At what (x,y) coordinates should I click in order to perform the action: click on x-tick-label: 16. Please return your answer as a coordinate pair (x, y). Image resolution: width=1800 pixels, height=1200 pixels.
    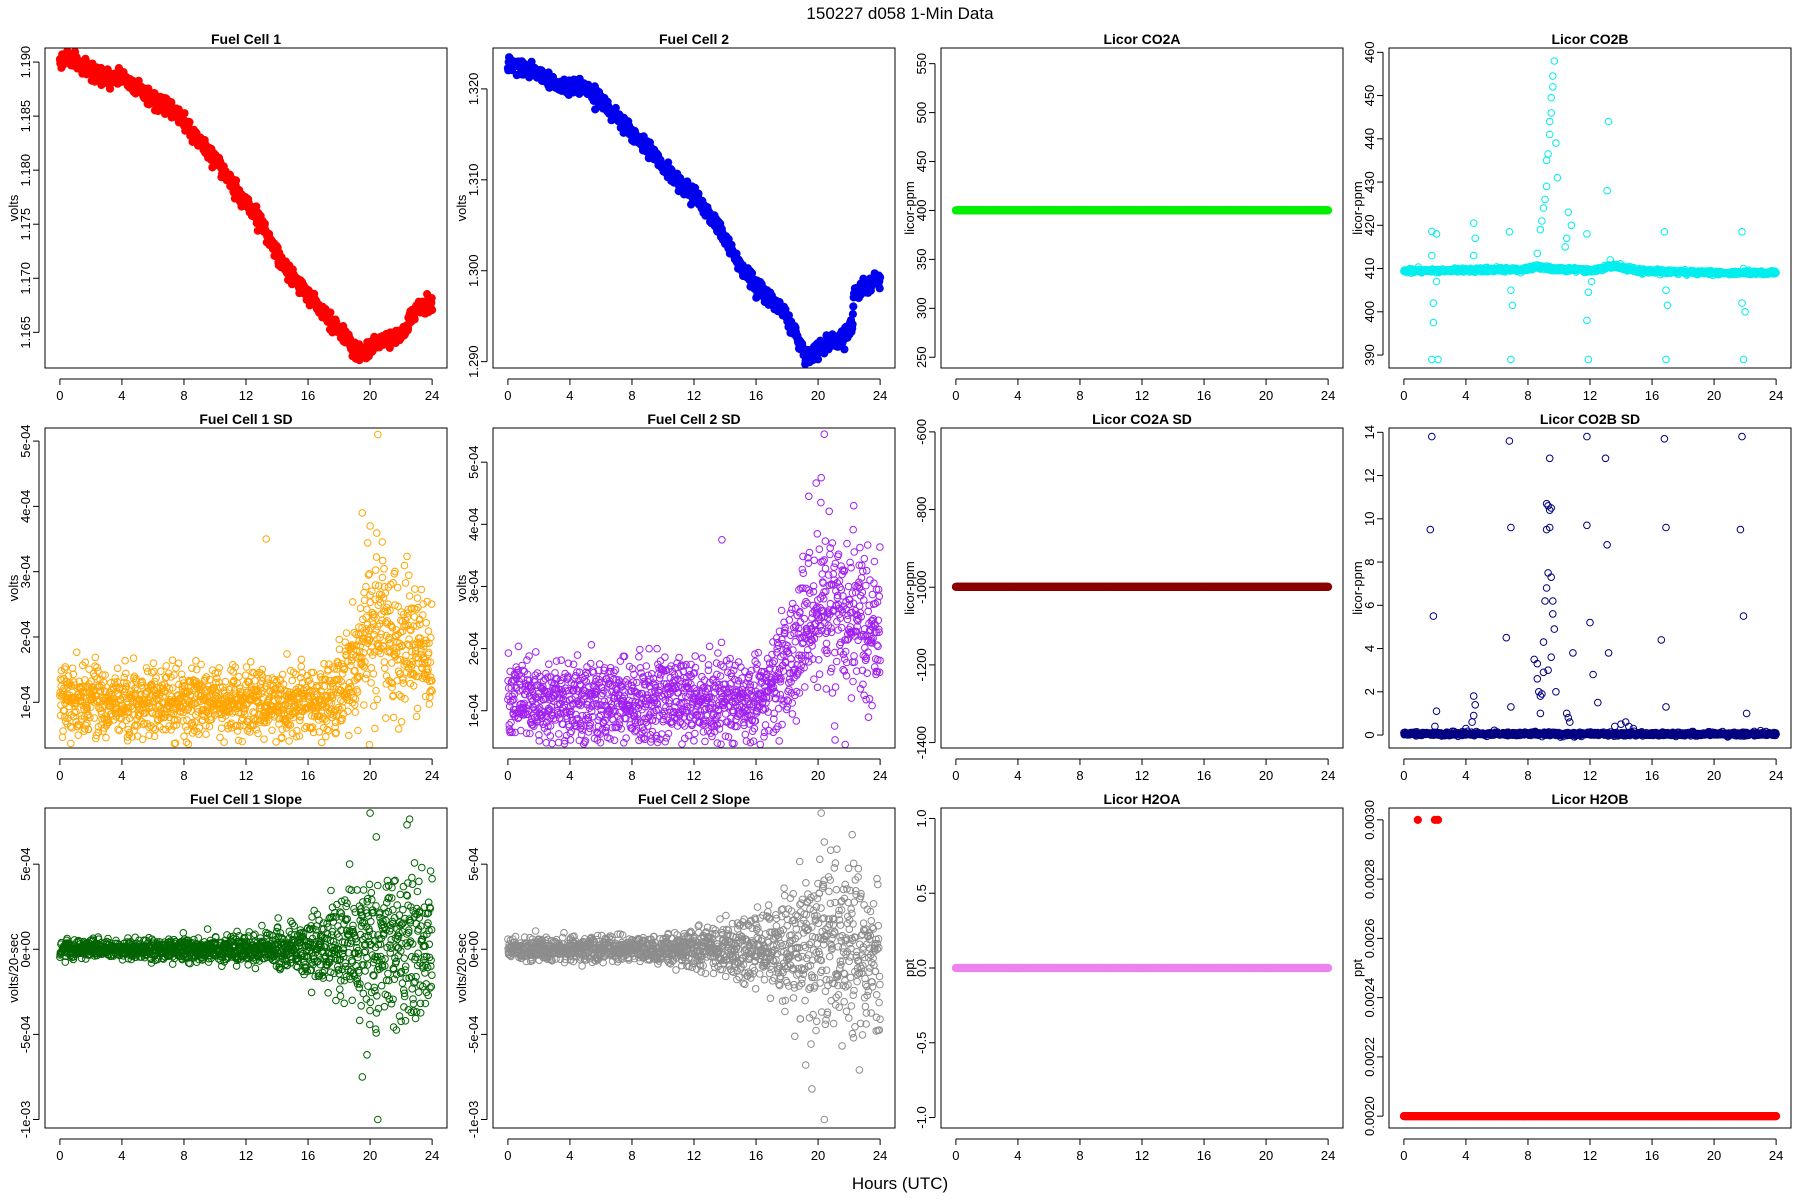
    Looking at the image, I should click on (308, 395).